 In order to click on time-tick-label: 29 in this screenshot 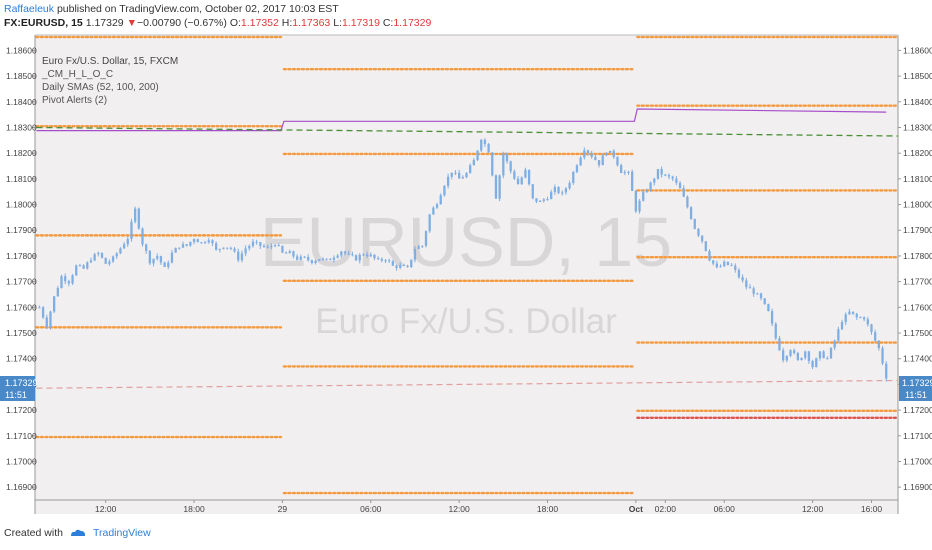, I will do `click(283, 509)`.